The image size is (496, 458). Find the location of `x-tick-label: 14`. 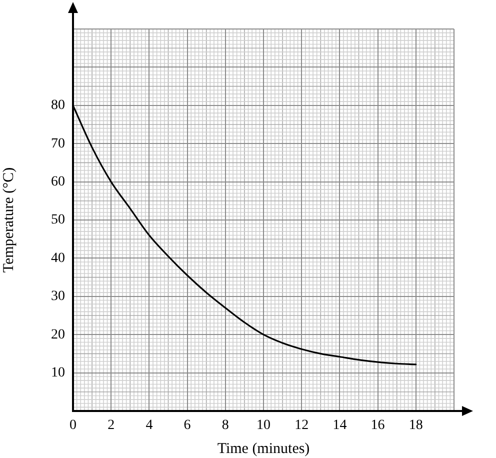

x-tick-label: 14 is located at coordinates (339, 426).